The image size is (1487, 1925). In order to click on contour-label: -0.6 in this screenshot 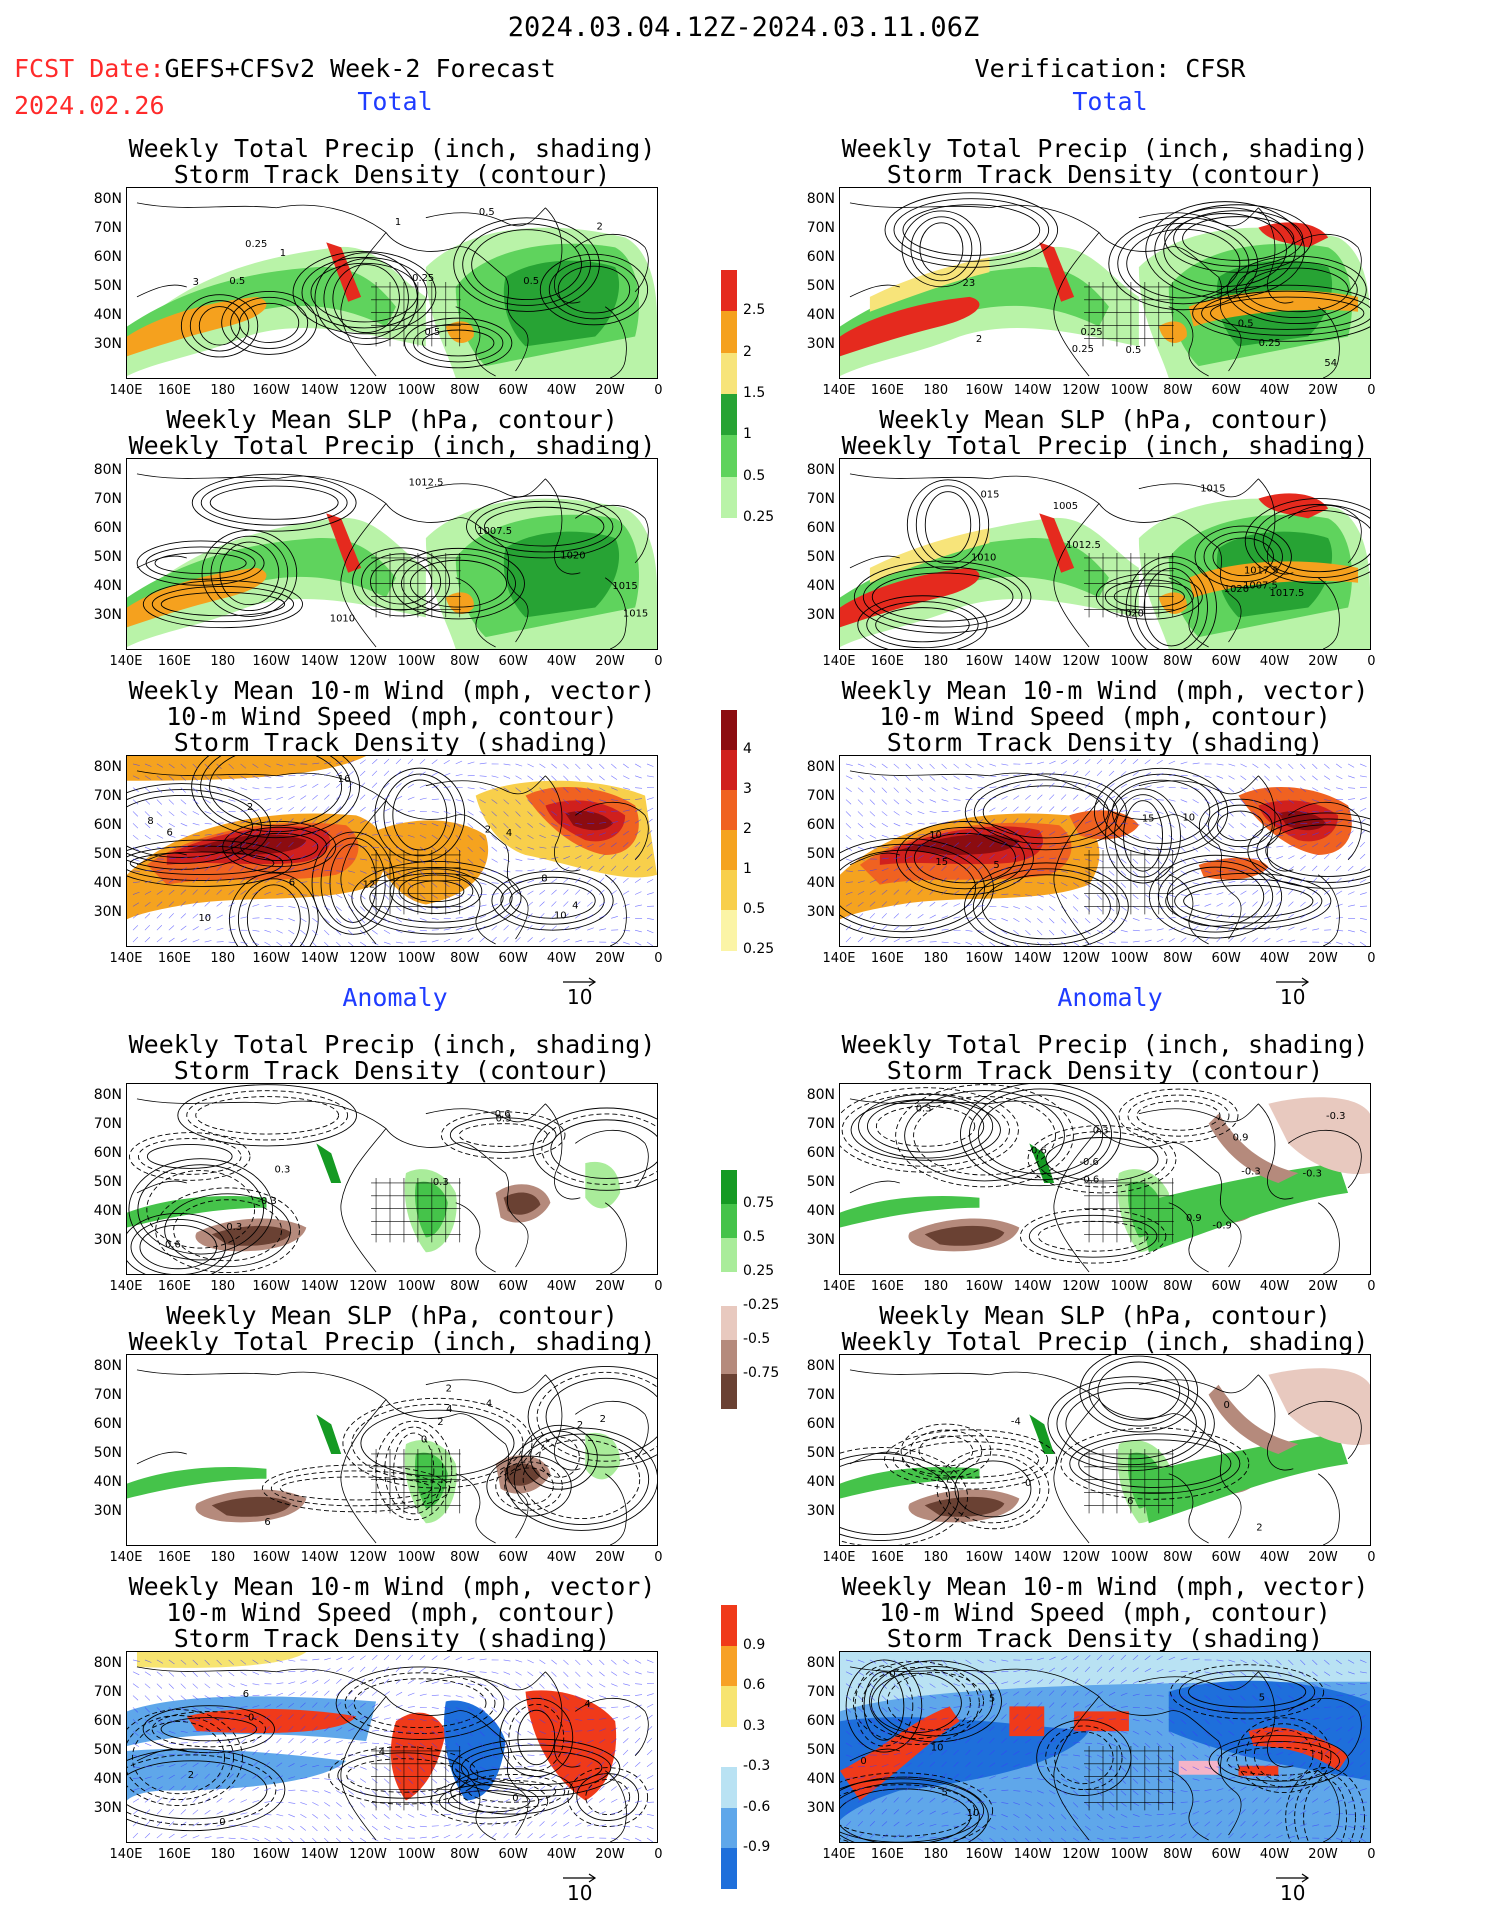, I will do `click(1036, 1150)`.